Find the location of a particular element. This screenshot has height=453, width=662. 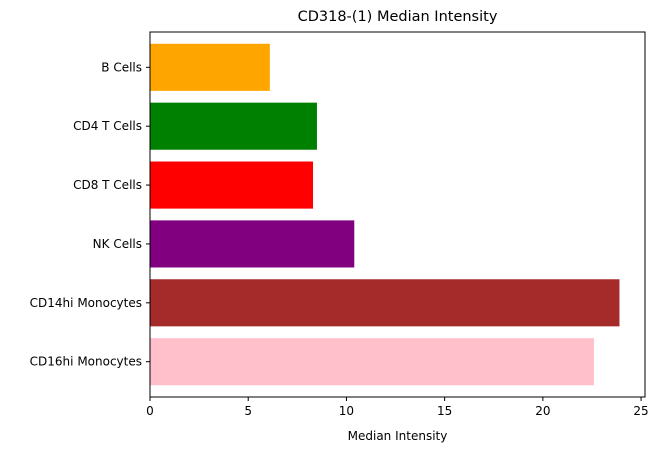

x-tick-label: 10 is located at coordinates (346, 411).